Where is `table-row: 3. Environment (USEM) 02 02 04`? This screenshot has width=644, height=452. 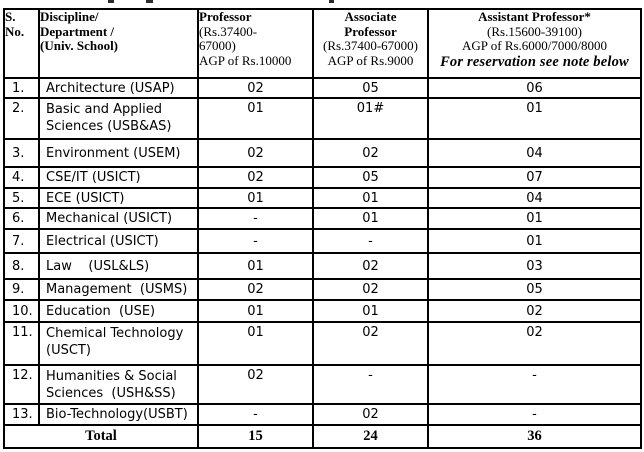
table-row: 3. Environment (USEM) 02 02 04 is located at coordinates (322, 153).